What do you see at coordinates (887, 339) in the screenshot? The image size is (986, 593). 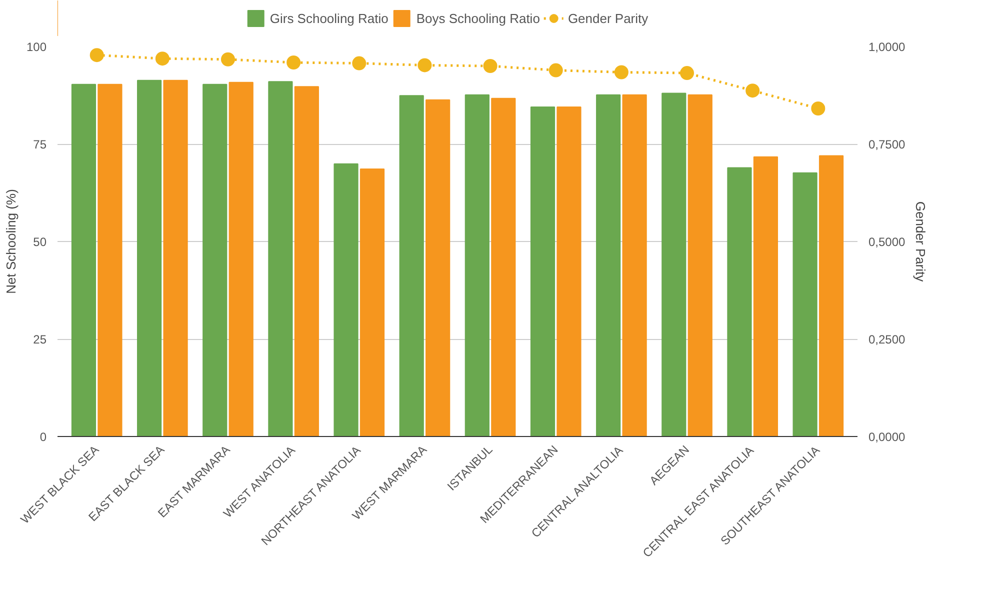 I see `y2-tick-label: 0,2500` at bounding box center [887, 339].